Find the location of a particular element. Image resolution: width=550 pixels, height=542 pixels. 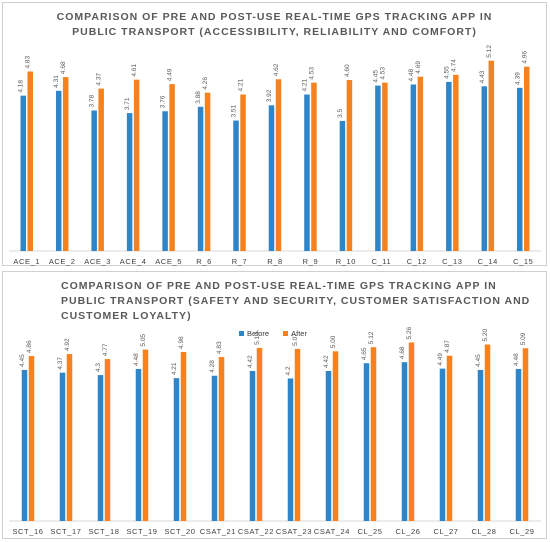

x-tick-label-c_14: C_14 is located at coordinates (488, 261).